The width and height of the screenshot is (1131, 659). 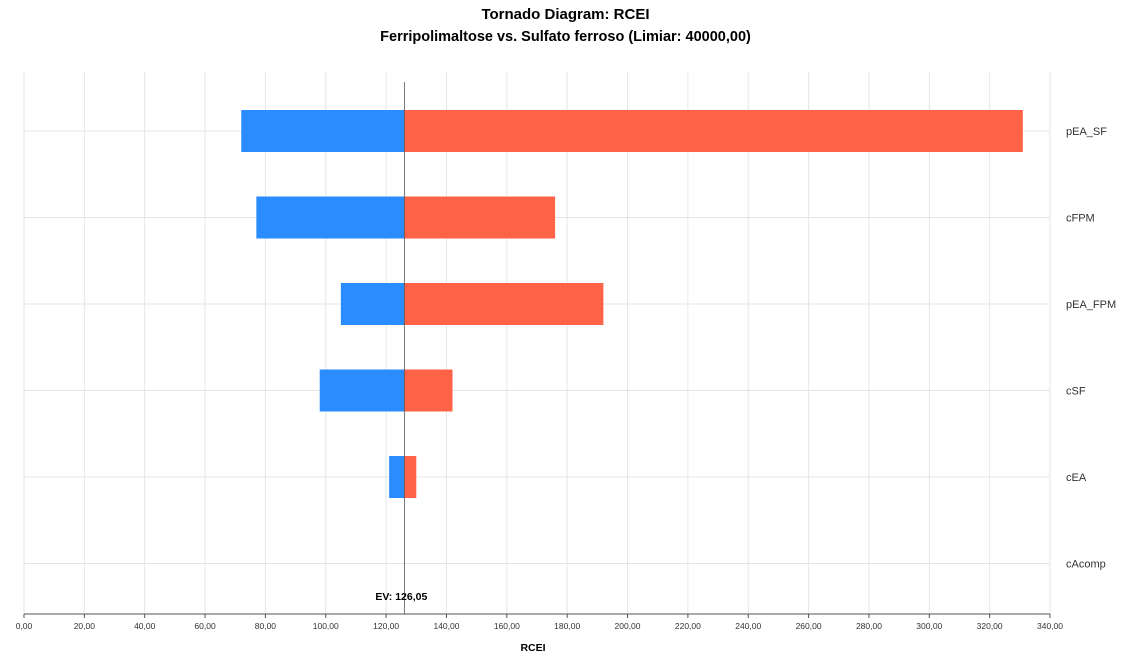 What do you see at coordinates (85, 626) in the screenshot?
I see `x-tick-label: 20,00` at bounding box center [85, 626].